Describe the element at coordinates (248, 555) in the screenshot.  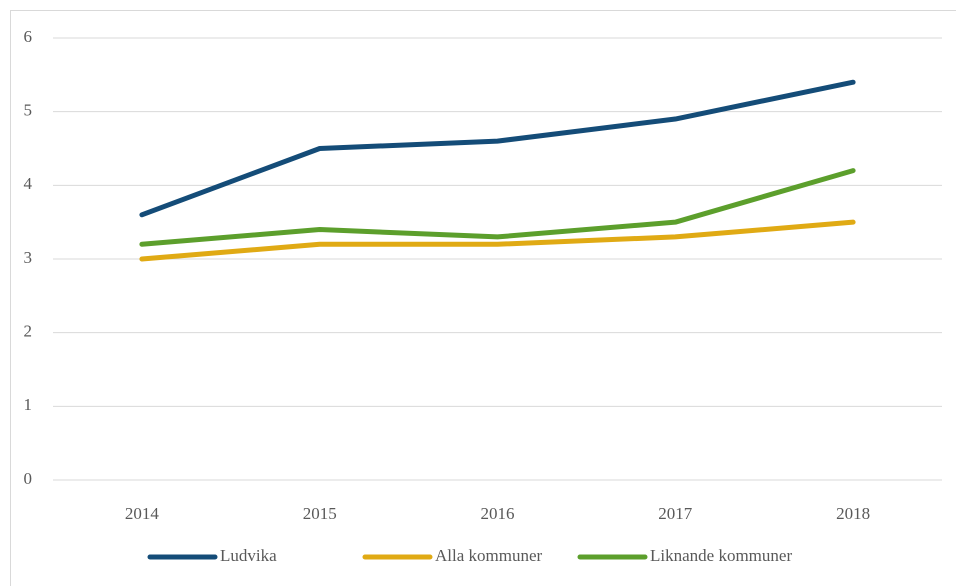
I see `legend-label: Ludvika` at that location.